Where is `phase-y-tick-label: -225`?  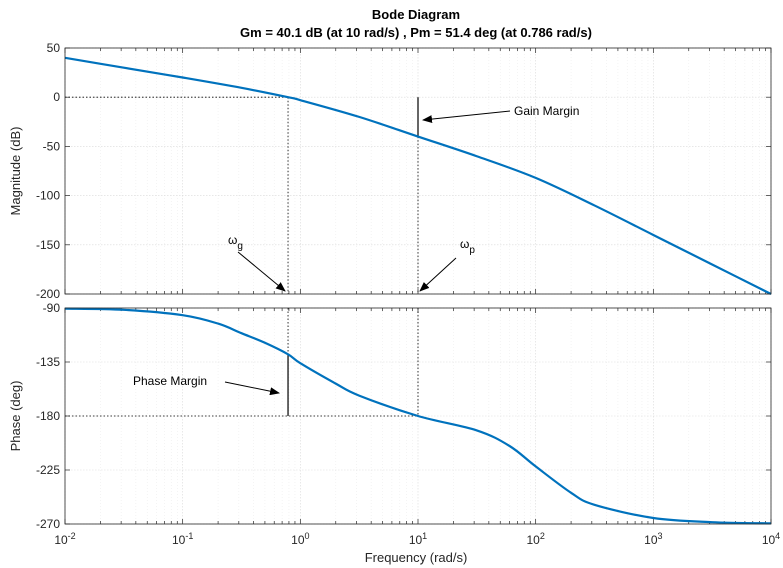
phase-y-tick-label: -225 is located at coordinates (48, 470).